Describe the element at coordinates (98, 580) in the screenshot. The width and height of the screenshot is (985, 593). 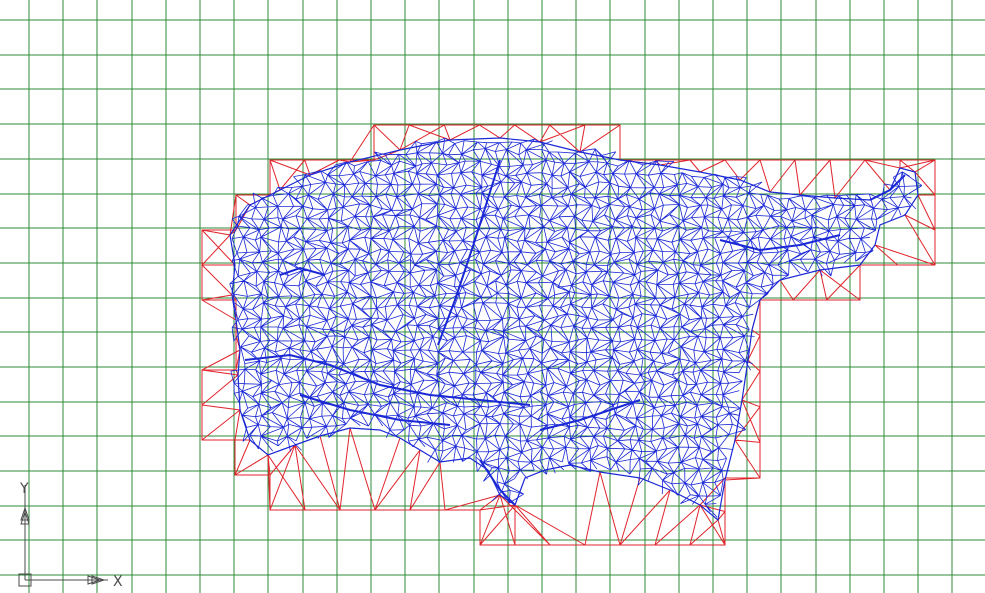
I see `ucs-x-arrow-icon` at that location.